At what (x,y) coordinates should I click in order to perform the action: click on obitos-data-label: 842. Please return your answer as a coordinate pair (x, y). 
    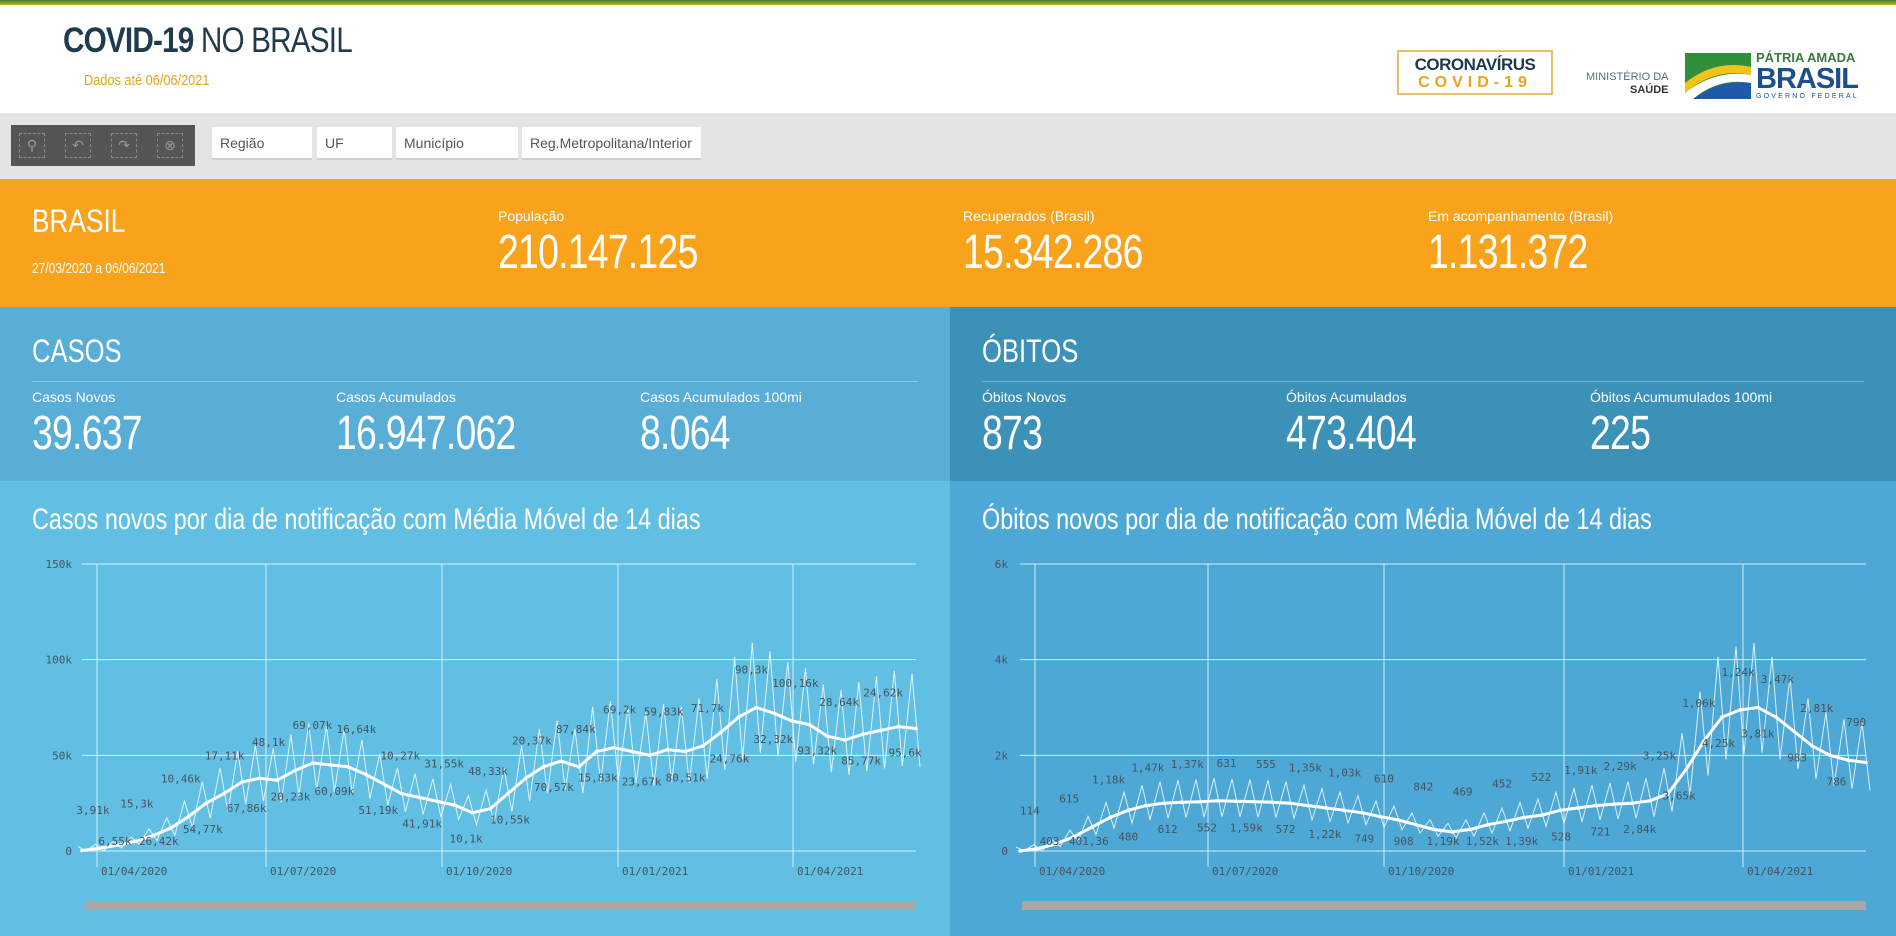
    Looking at the image, I should click on (1423, 787).